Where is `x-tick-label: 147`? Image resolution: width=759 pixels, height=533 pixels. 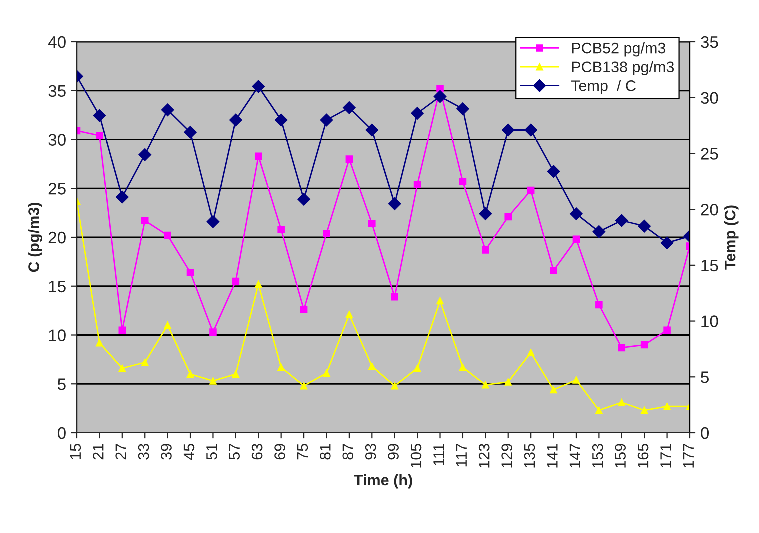 x-tick-label: 147 is located at coordinates (575, 456).